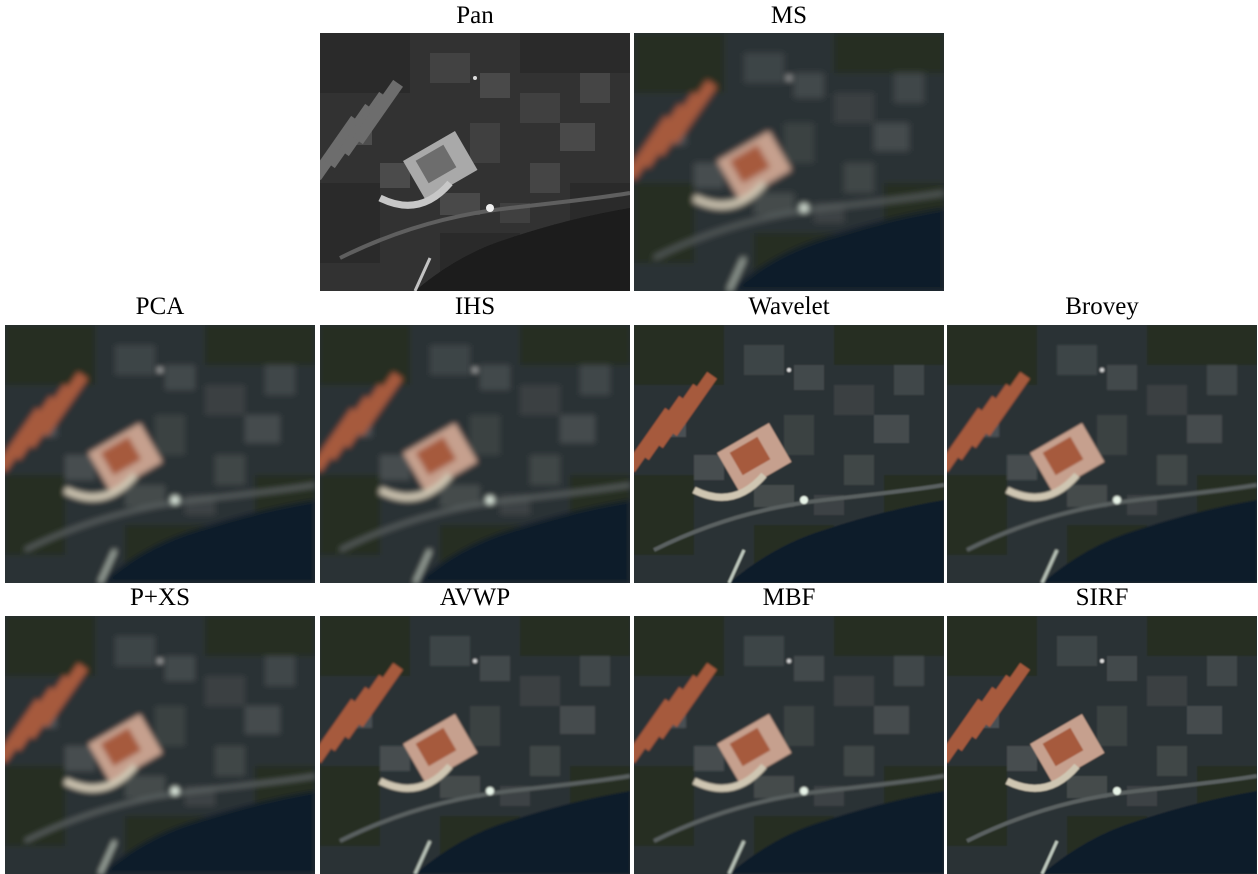 Image resolution: width=1258 pixels, height=874 pixels. Describe the element at coordinates (160, 745) in the screenshot. I see `pxs-image` at that location.